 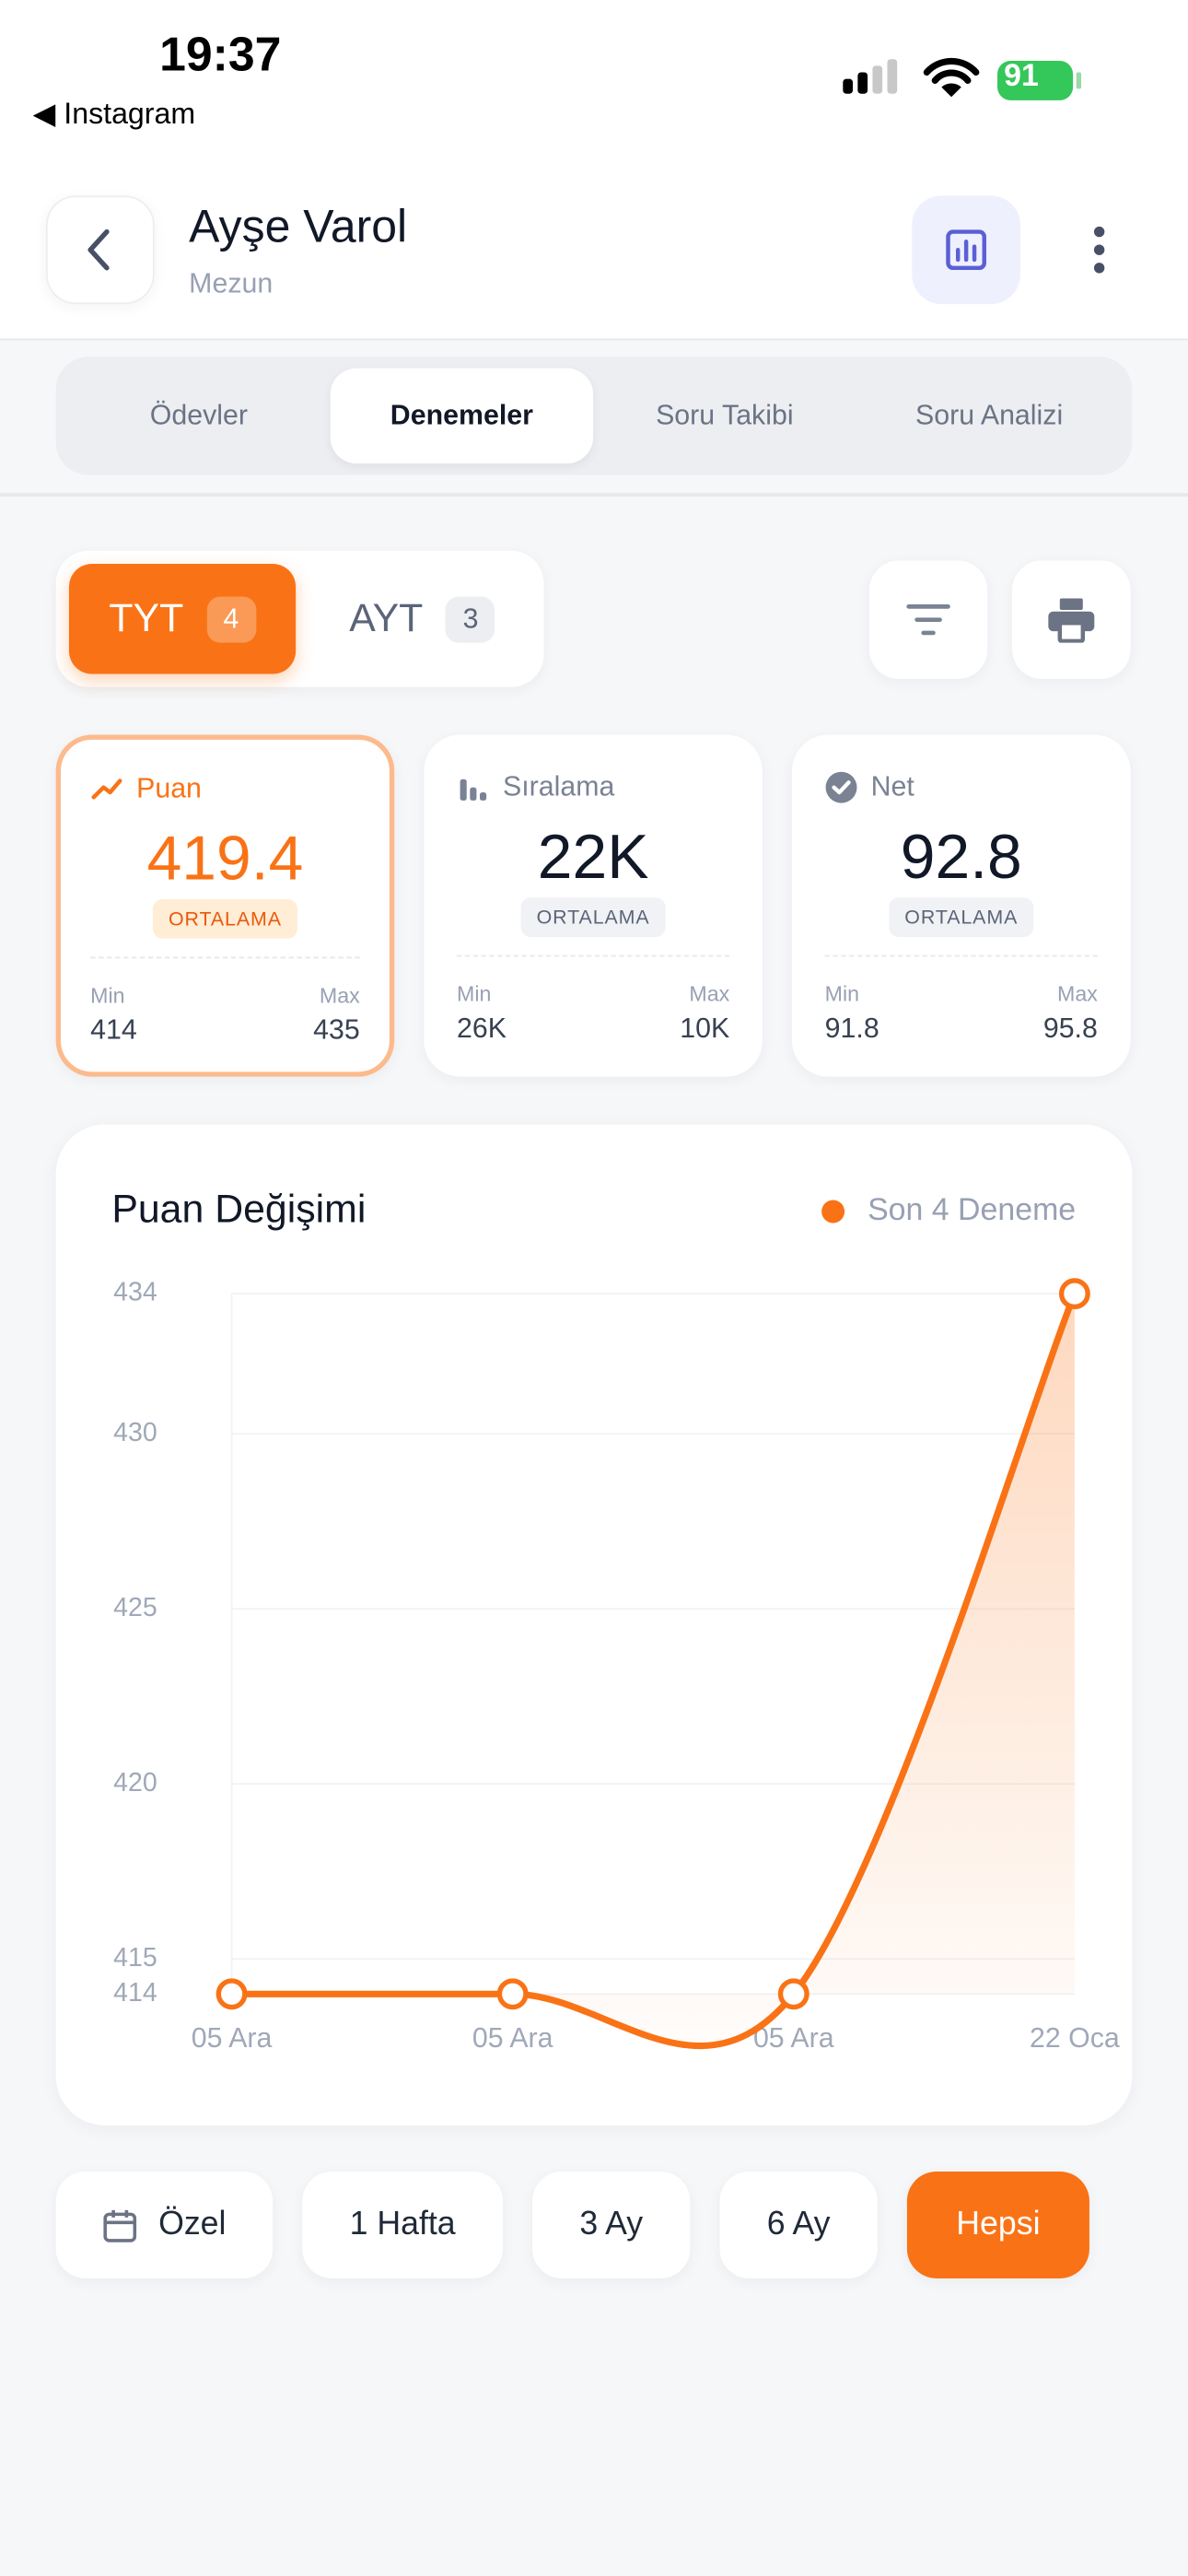 I want to click on range-button: 6 Ay, so click(x=798, y=2224).